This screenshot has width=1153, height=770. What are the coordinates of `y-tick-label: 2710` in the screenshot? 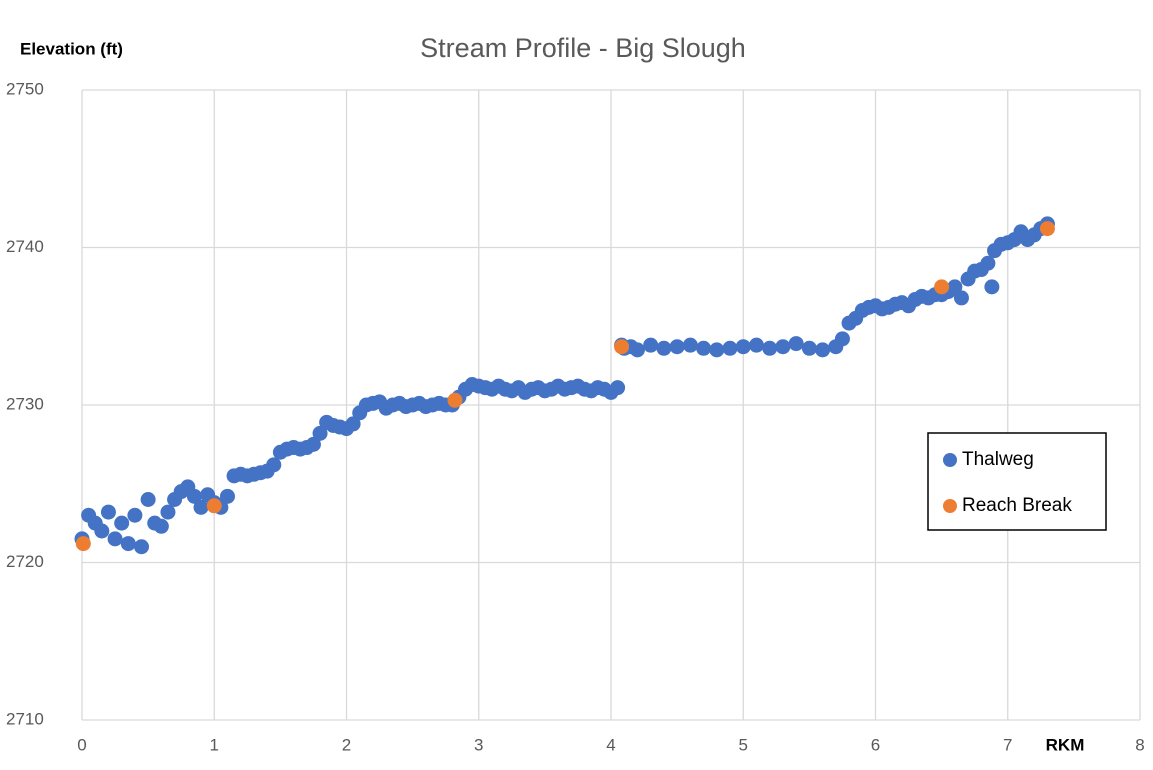 It's located at (25, 718).